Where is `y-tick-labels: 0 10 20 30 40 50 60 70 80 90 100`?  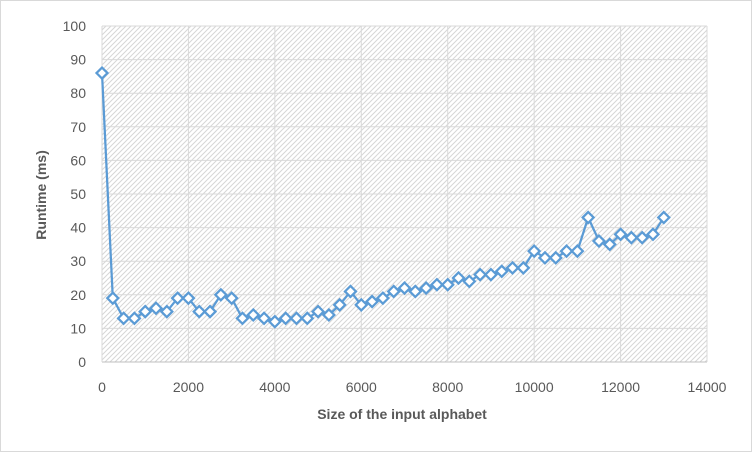
y-tick-labels: 0 10 20 30 40 50 60 70 80 90 100 is located at coordinates (75, 194).